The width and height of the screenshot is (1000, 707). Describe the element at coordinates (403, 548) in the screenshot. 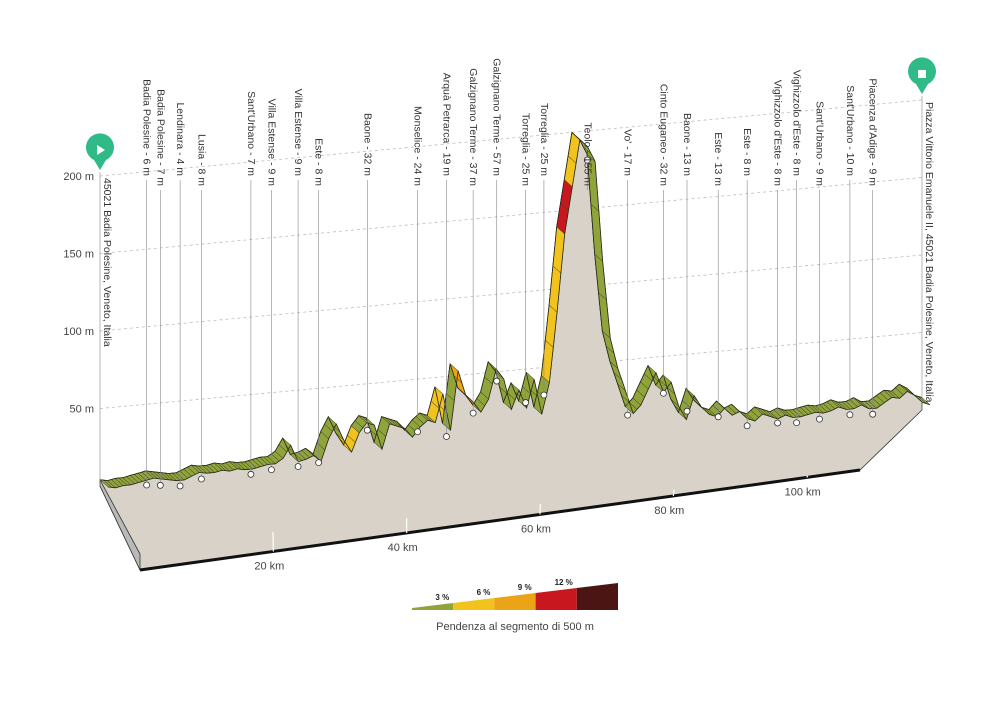

I see `x-tick-label: 40 km` at that location.